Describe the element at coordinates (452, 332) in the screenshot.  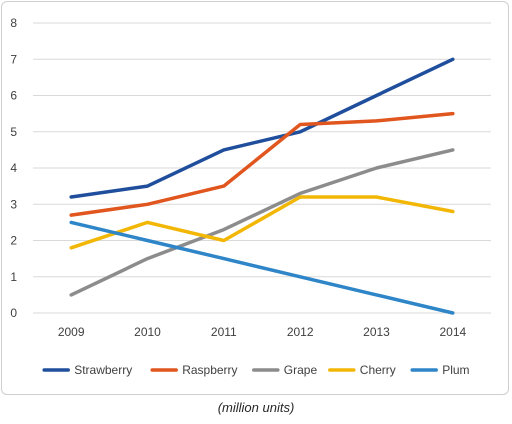
I see `x-tick-label: 2014` at that location.